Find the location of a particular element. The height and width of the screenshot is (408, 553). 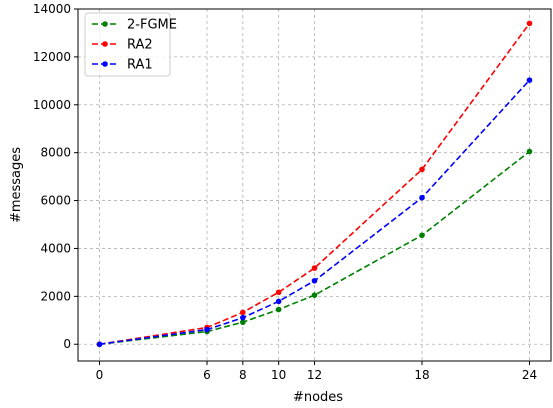

legend-label: RA2 is located at coordinates (140, 45).